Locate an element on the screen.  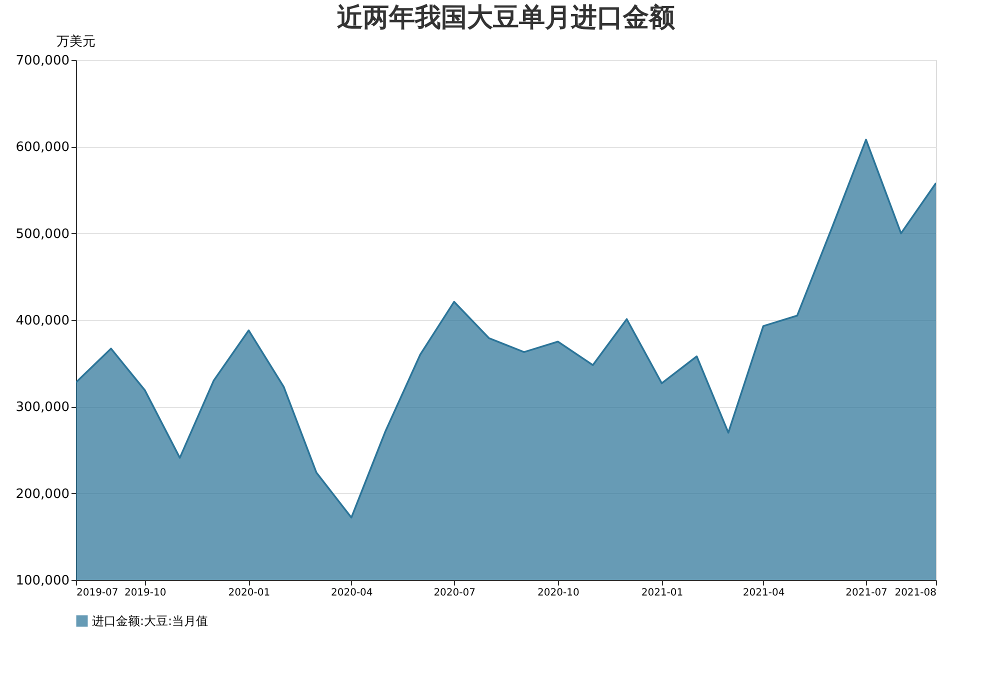
y-tick-label: 200,000 is located at coordinates (43, 494).